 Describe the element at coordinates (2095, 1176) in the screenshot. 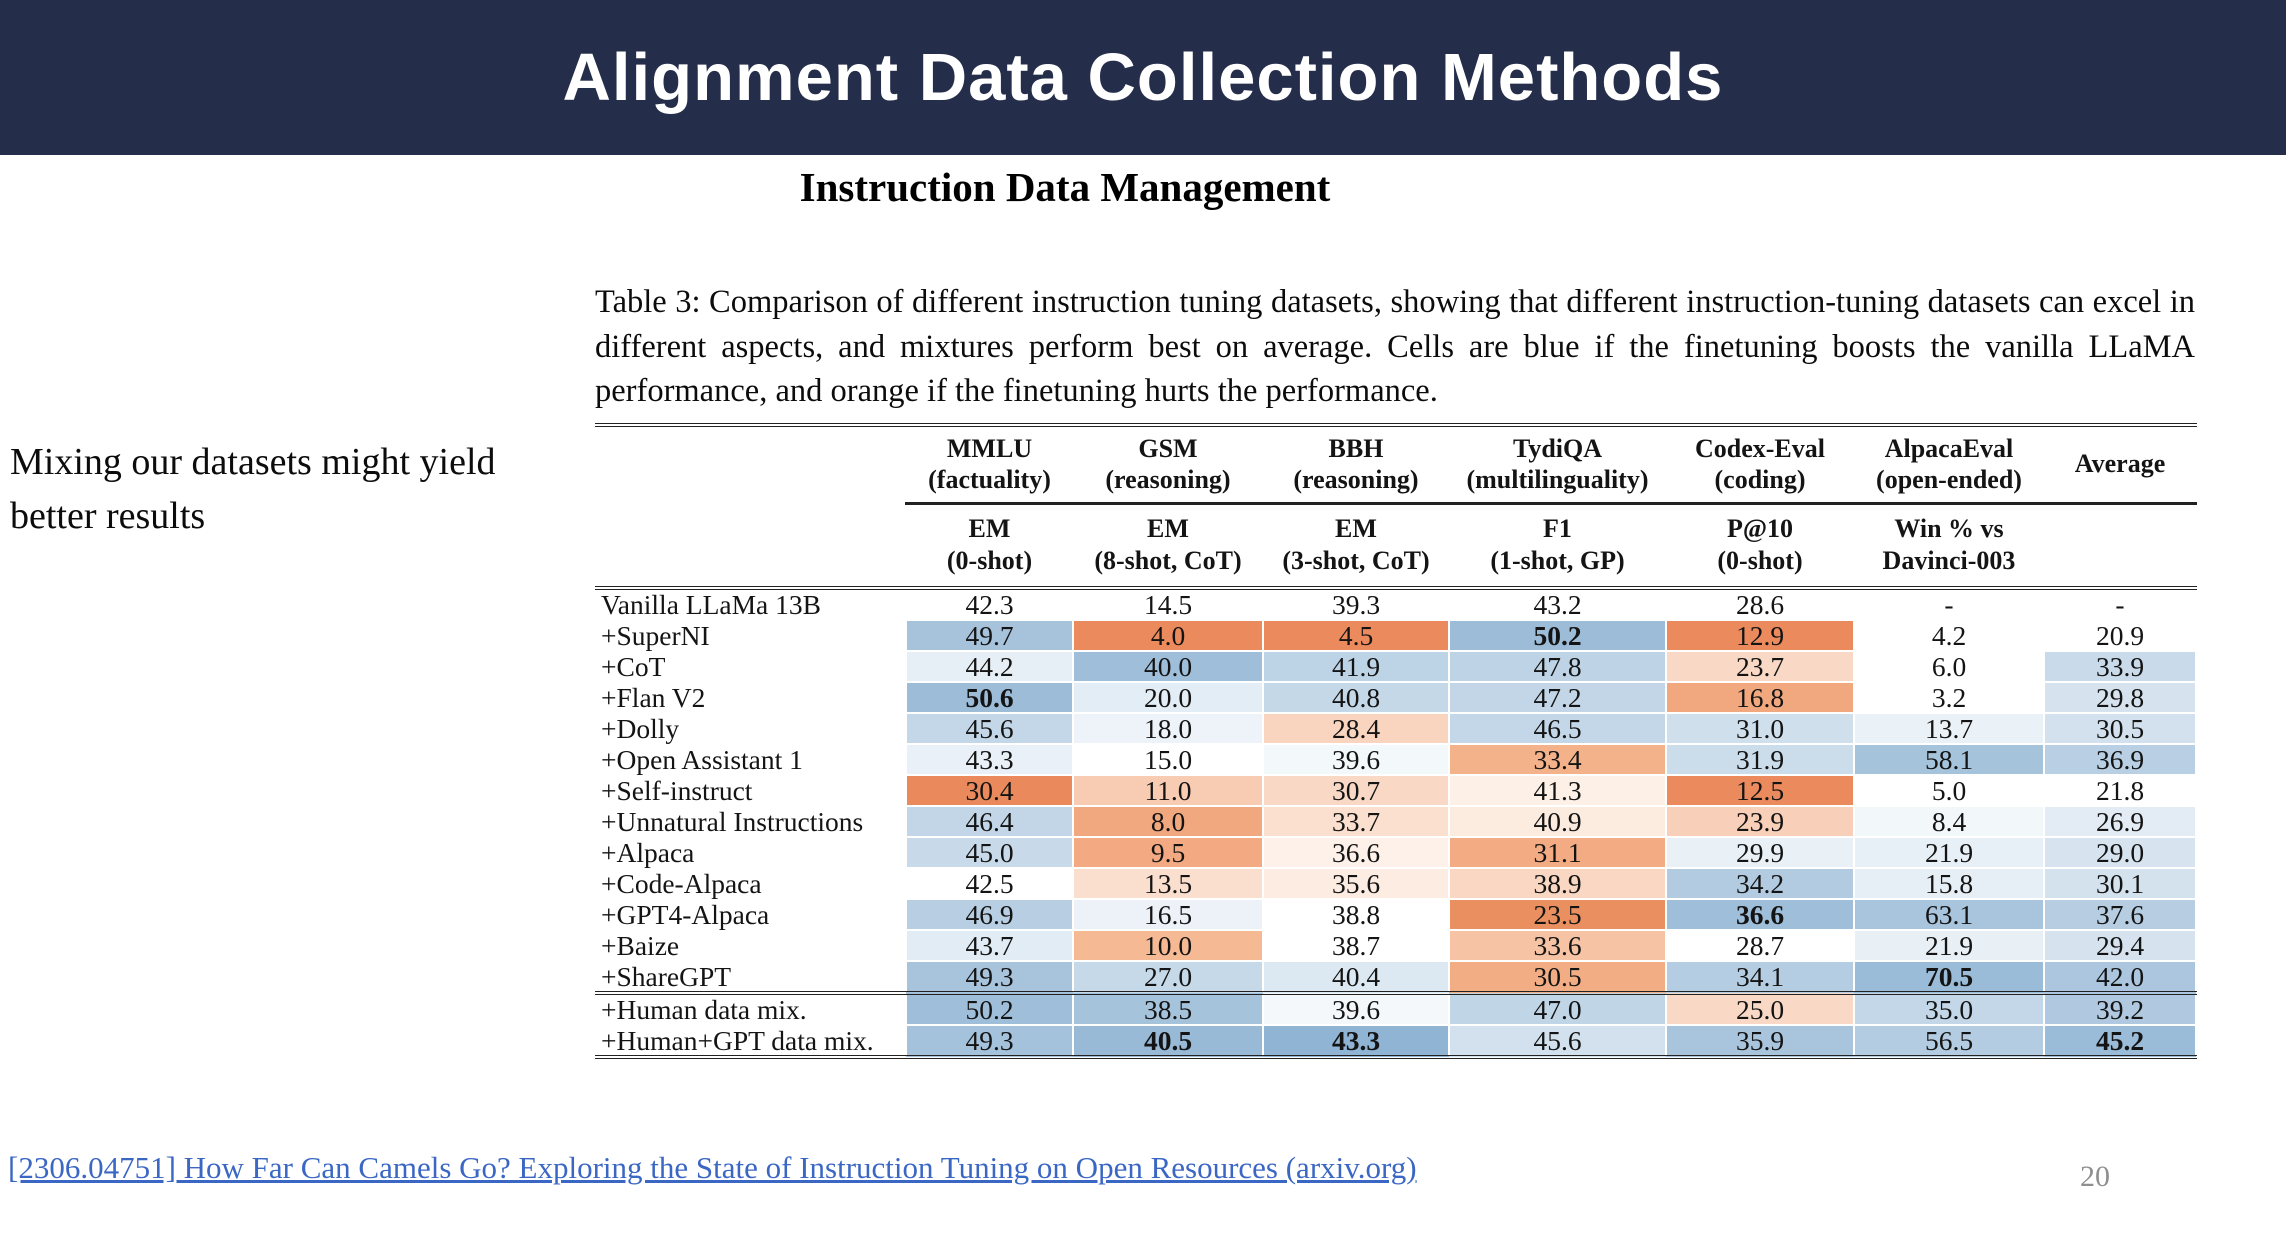

I see `page-number: 20` at that location.